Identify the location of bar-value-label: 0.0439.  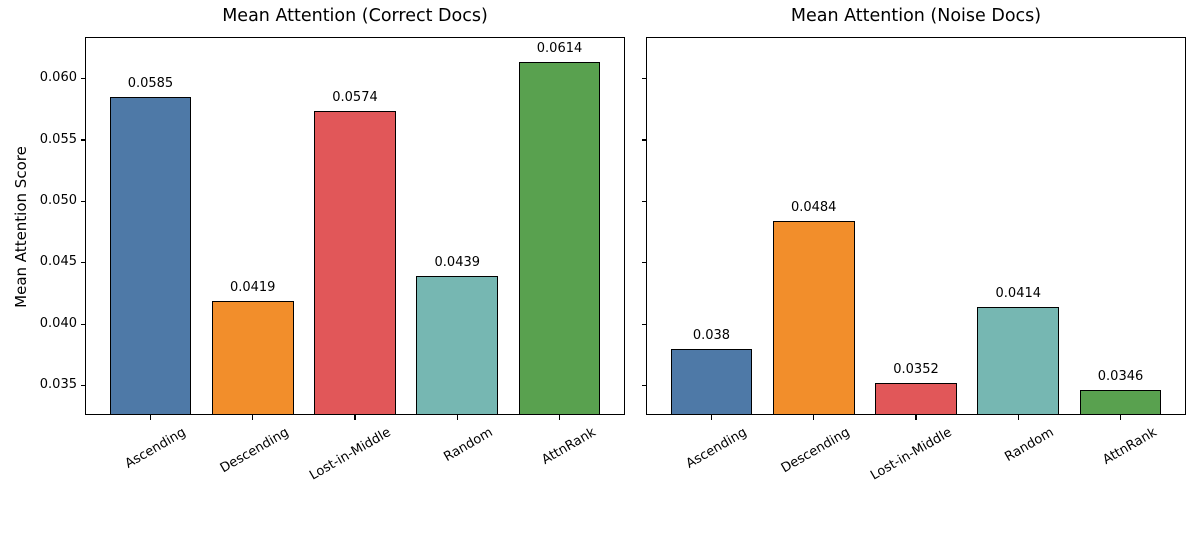
(457, 263).